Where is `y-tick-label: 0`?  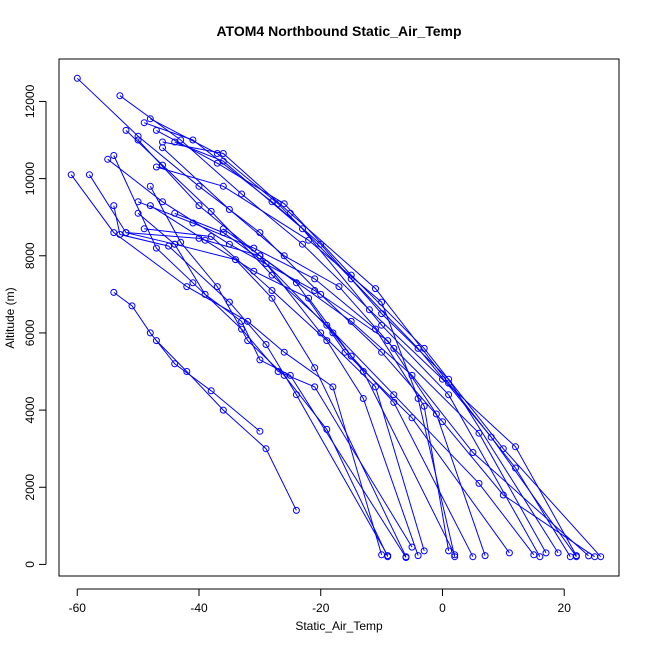 y-tick-label: 0 is located at coordinates (30, 564).